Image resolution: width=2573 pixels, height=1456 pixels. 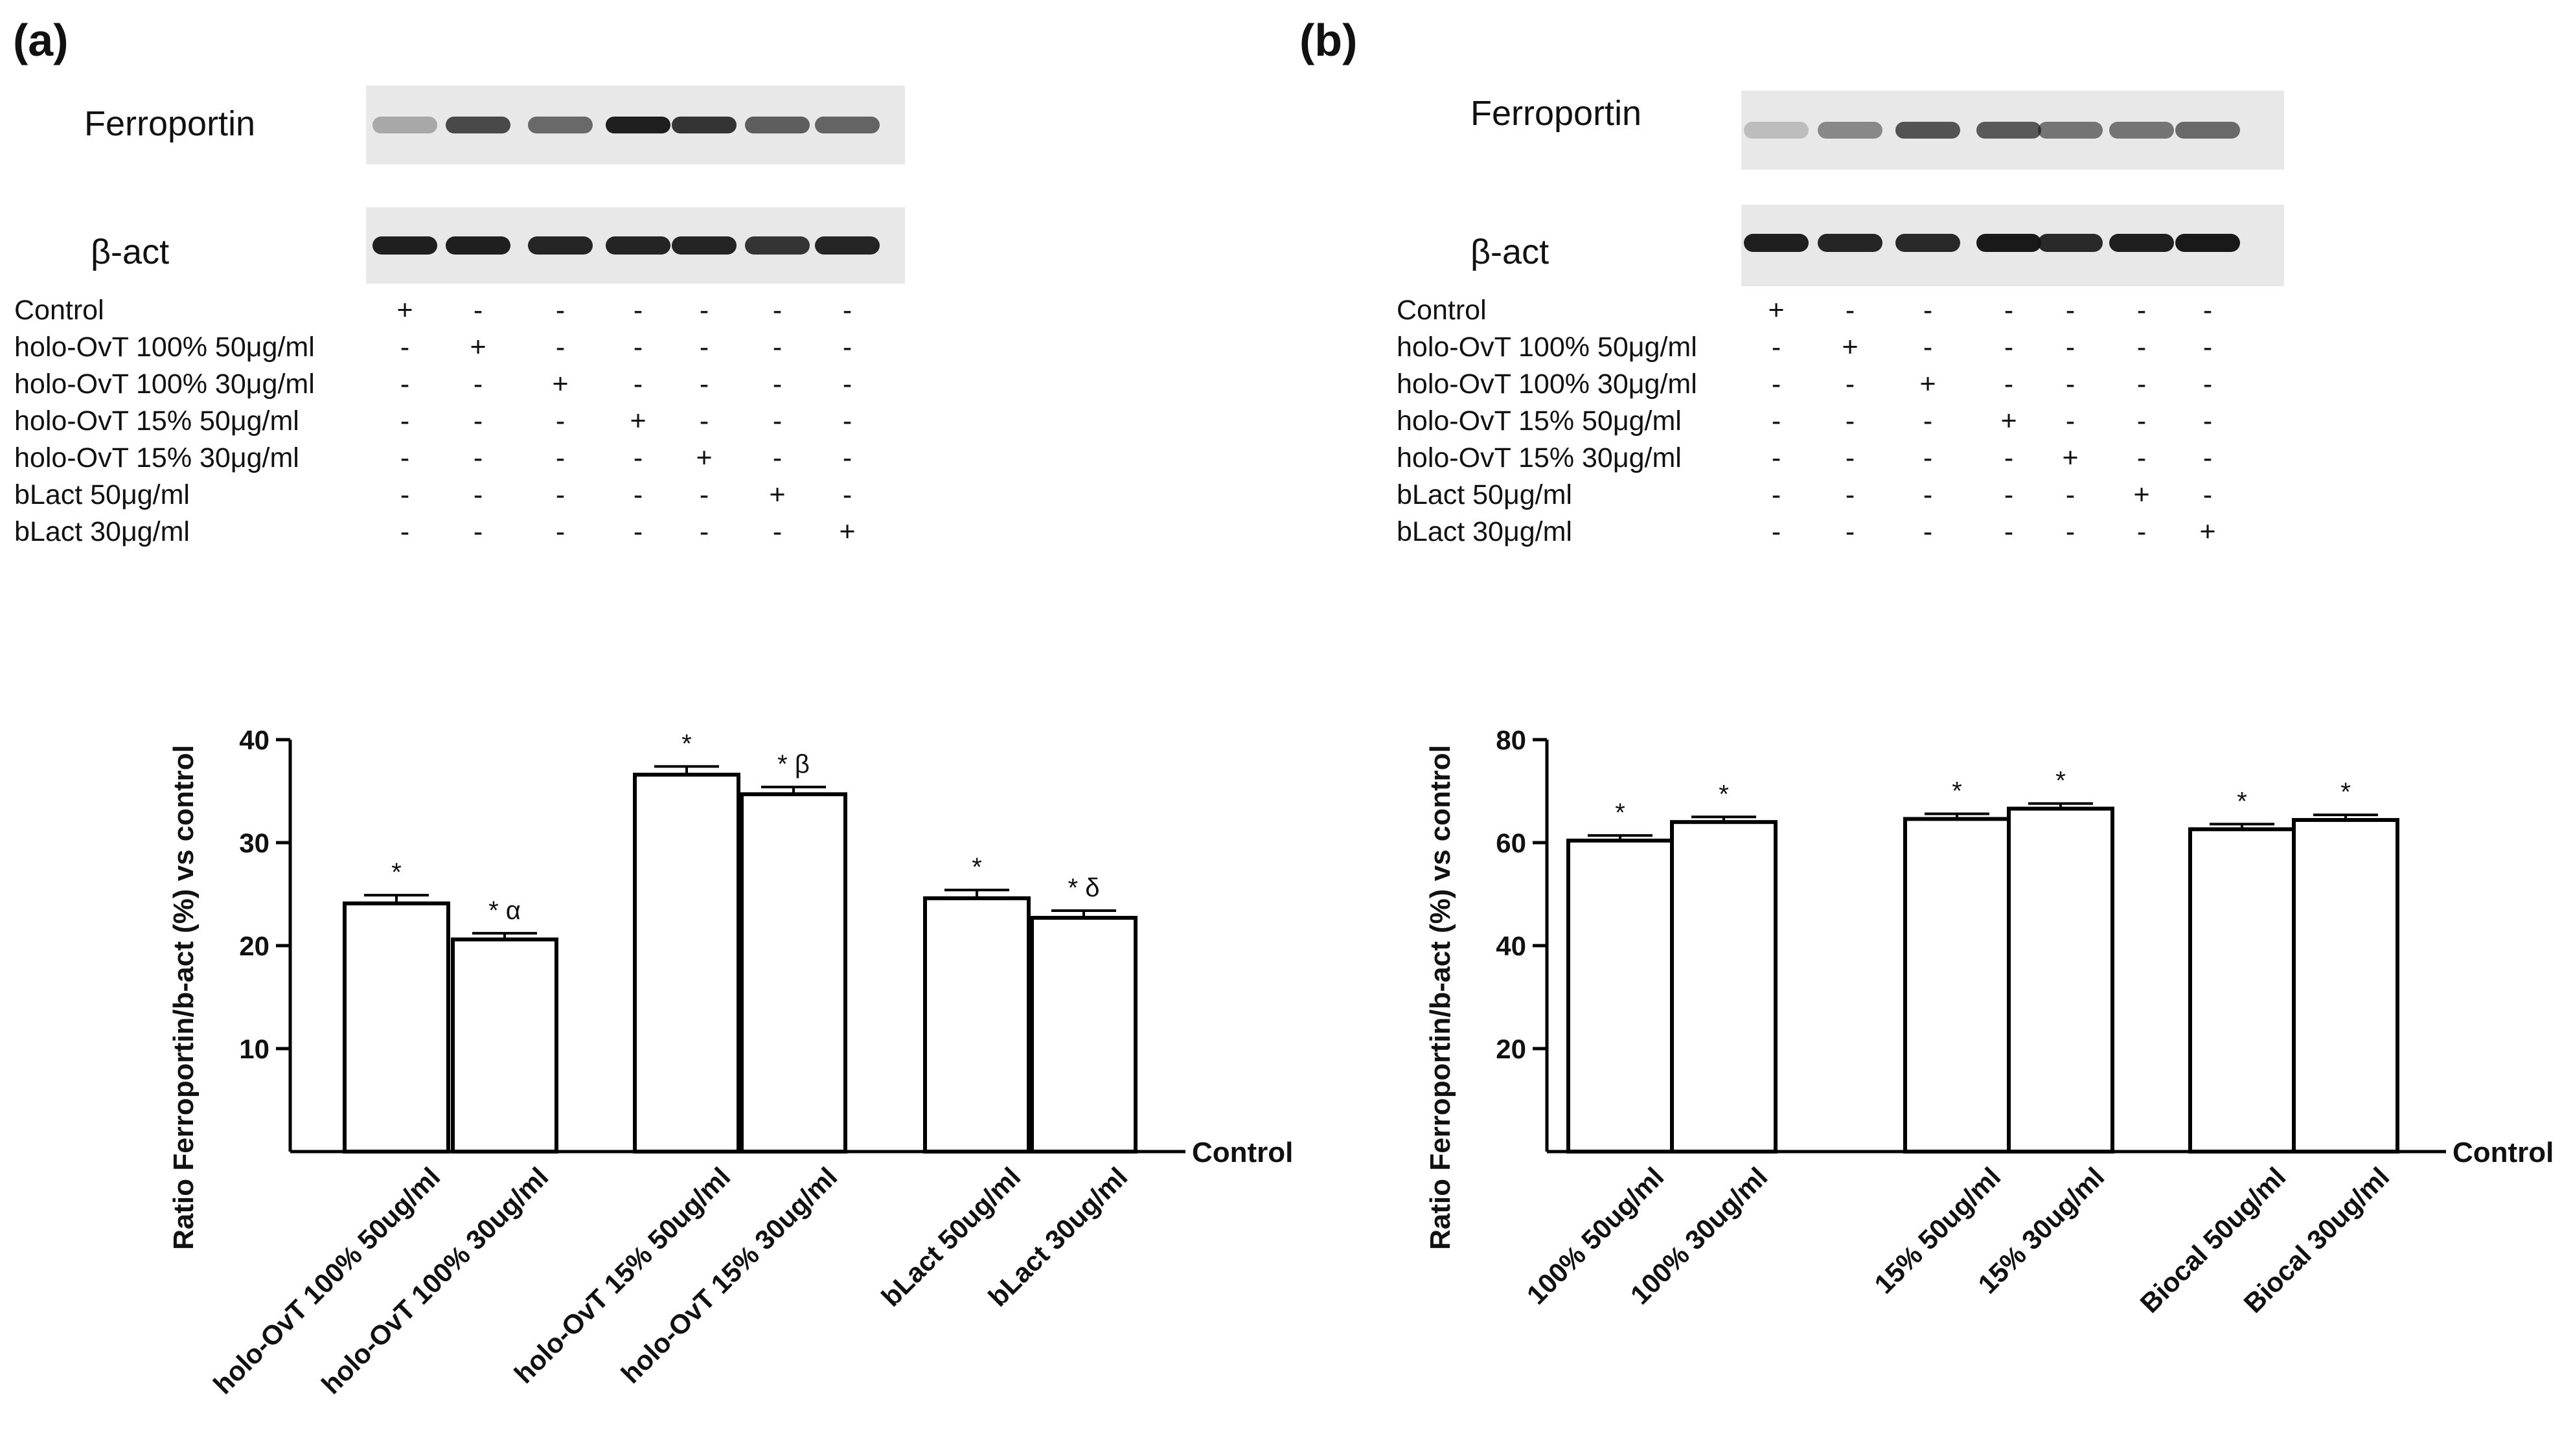 What do you see at coordinates (1511, 740) in the screenshot?
I see `y-tick-label: 80` at bounding box center [1511, 740].